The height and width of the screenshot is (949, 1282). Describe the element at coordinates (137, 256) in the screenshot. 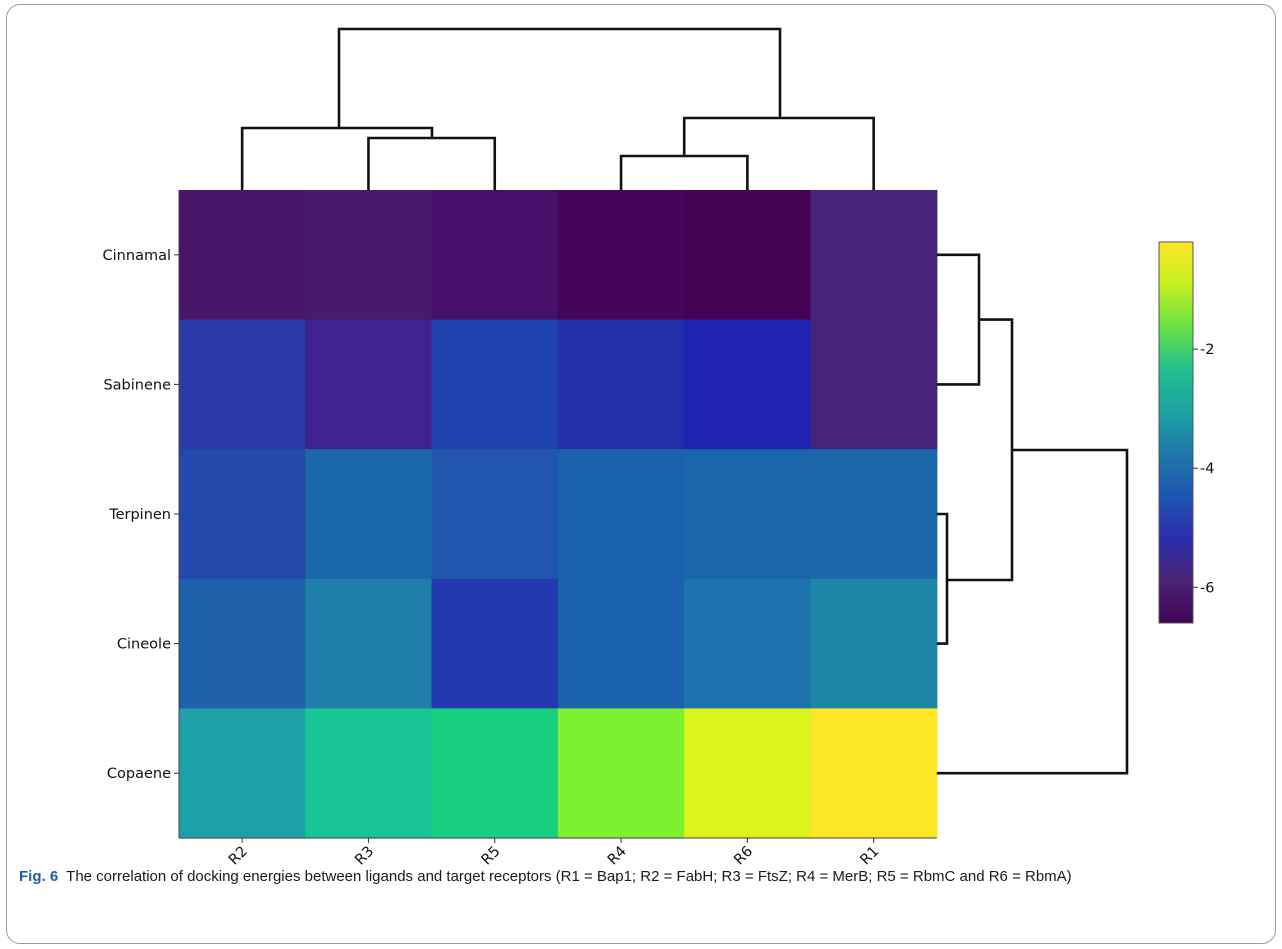

I see `row-label-cinnamal: Cinnamal` at that location.